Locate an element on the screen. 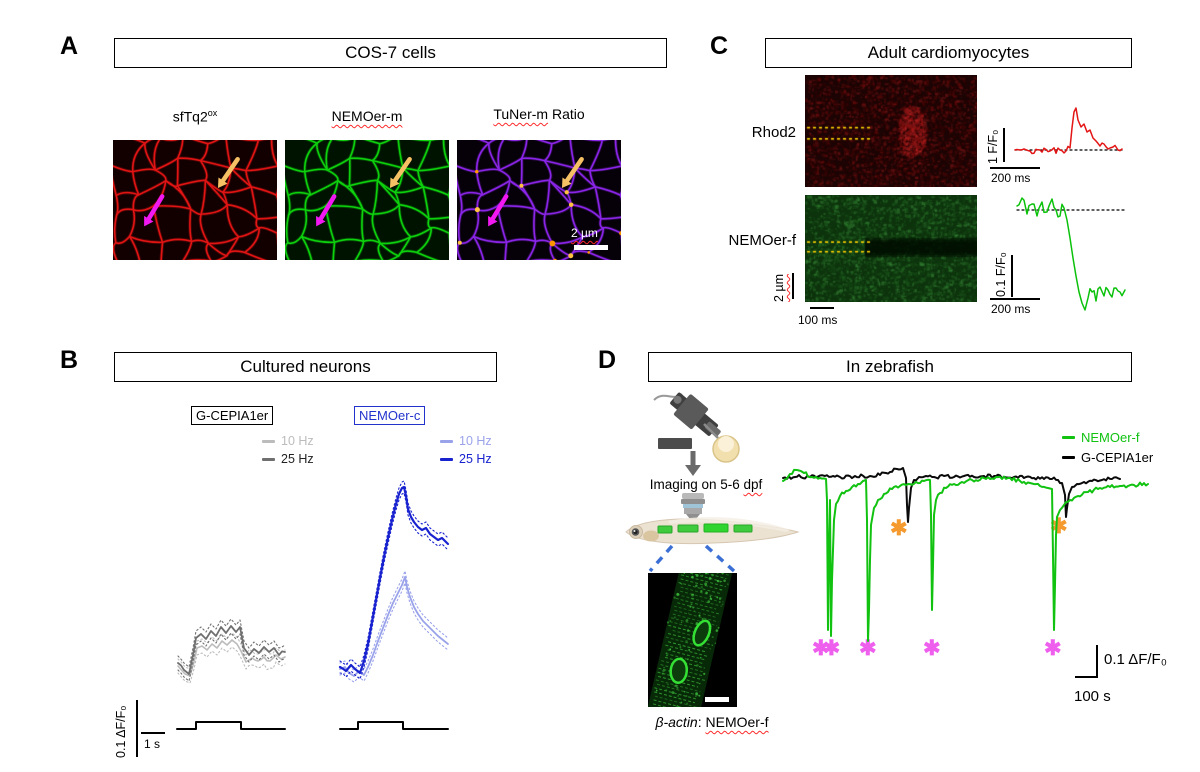 The width and height of the screenshot is (1200, 772). green-trace-yscale-bar is located at coordinates (1012, 276).